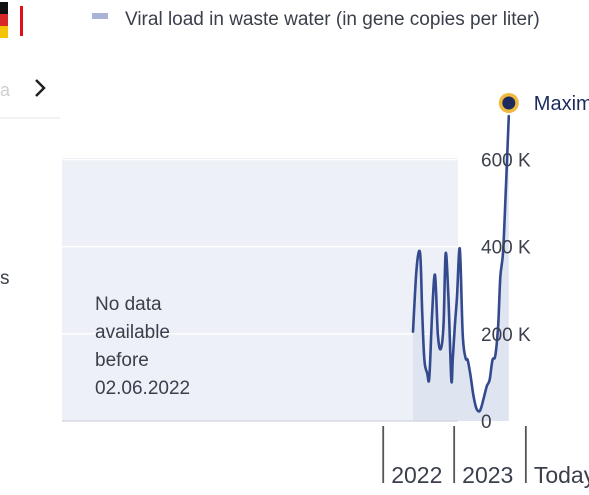 The image size is (589, 495). Describe the element at coordinates (40, 88) in the screenshot. I see `next-chevron-icon` at that location.